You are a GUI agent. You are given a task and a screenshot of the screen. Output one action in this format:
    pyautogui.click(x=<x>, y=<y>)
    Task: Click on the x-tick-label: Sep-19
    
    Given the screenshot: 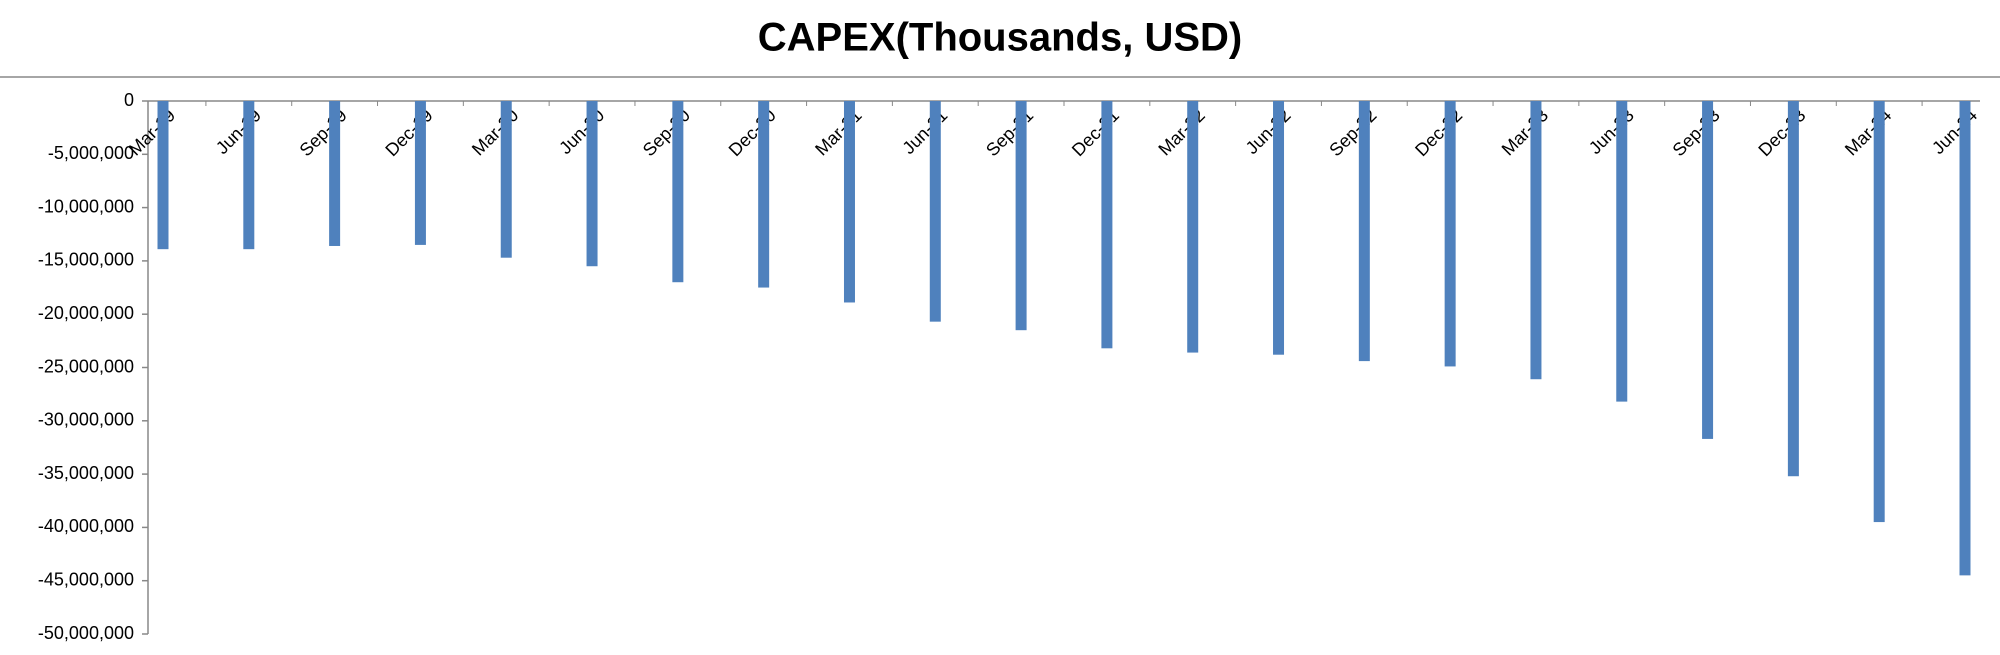 What is the action you would take?
    pyautogui.click(x=323, y=132)
    